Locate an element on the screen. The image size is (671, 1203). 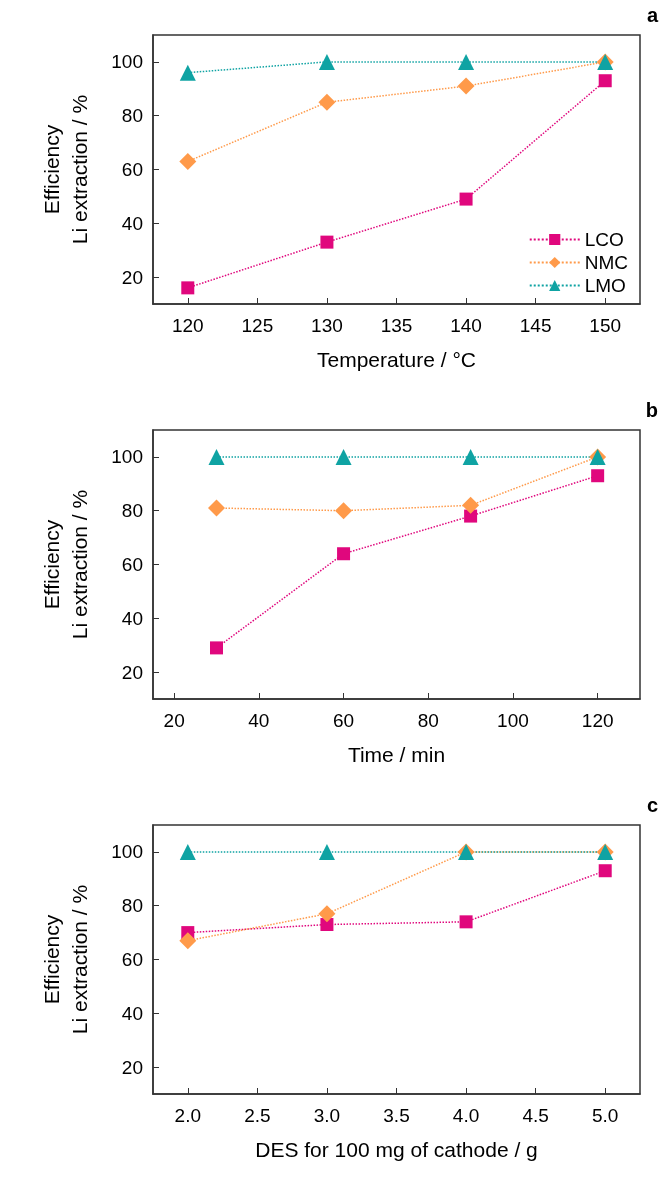
x-tick-label: 5.0 is located at coordinates (605, 1115).